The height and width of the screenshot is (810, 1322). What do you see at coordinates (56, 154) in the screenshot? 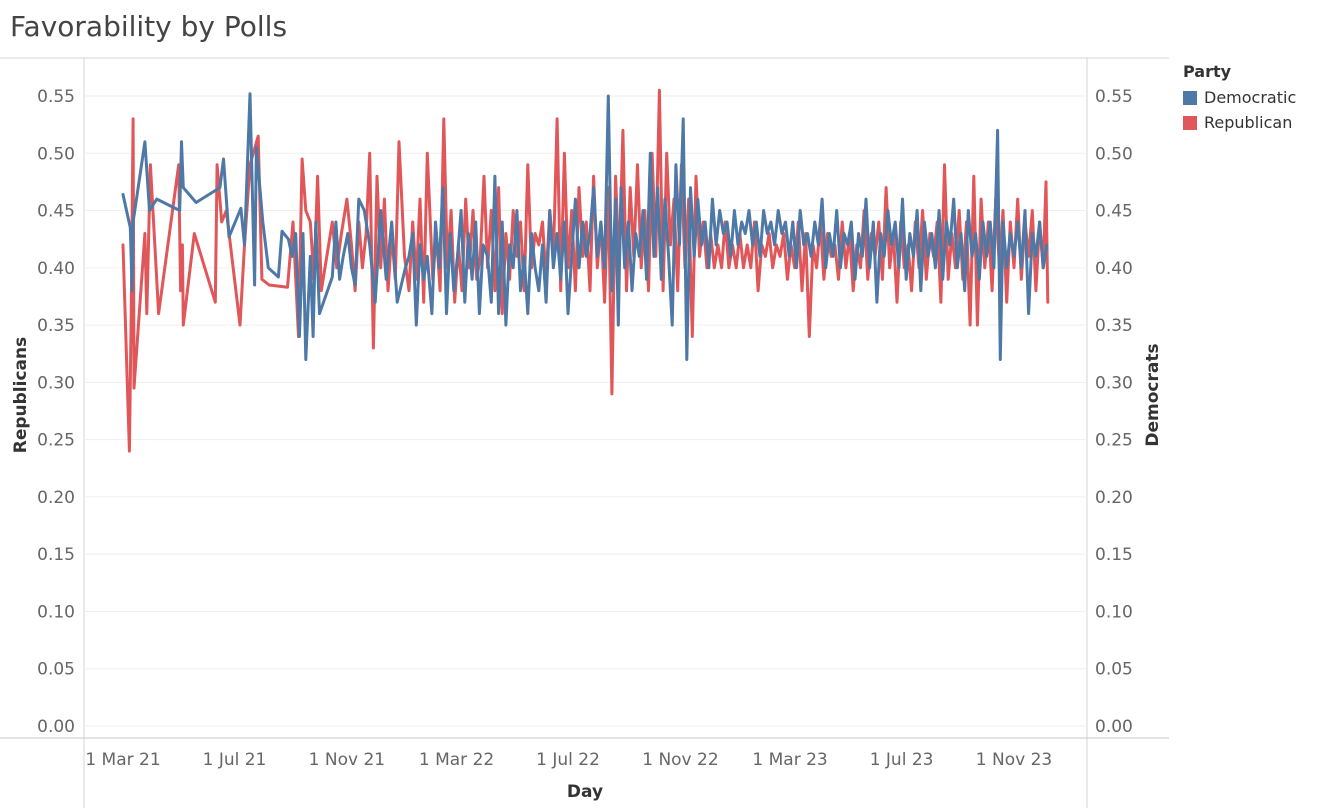
I see `y-tick-label-left: 0.50` at bounding box center [56, 154].